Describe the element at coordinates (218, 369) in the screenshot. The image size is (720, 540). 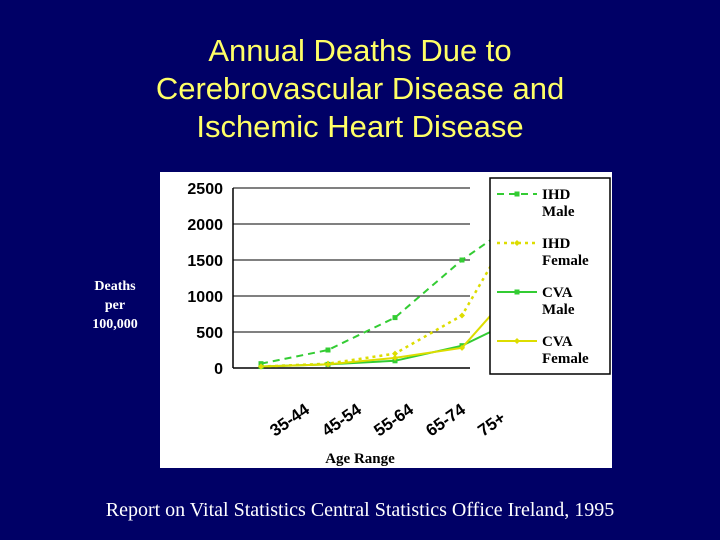
I see `y-tick-label: 0` at that location.